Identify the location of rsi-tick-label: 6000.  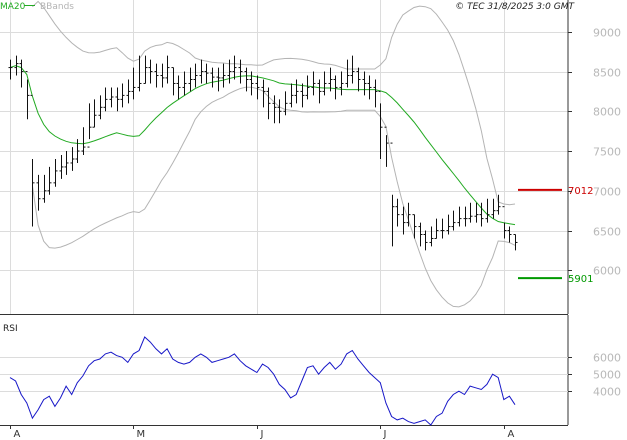
(607, 358).